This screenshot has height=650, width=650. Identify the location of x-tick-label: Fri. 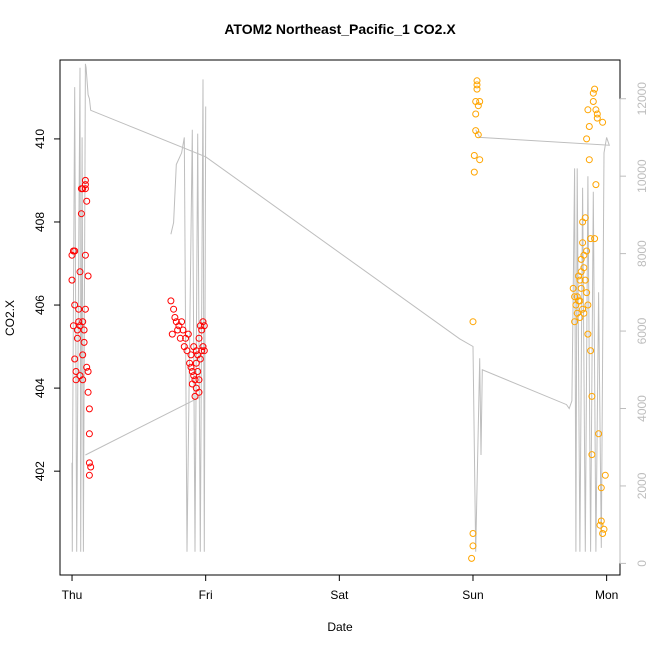
(206, 595).